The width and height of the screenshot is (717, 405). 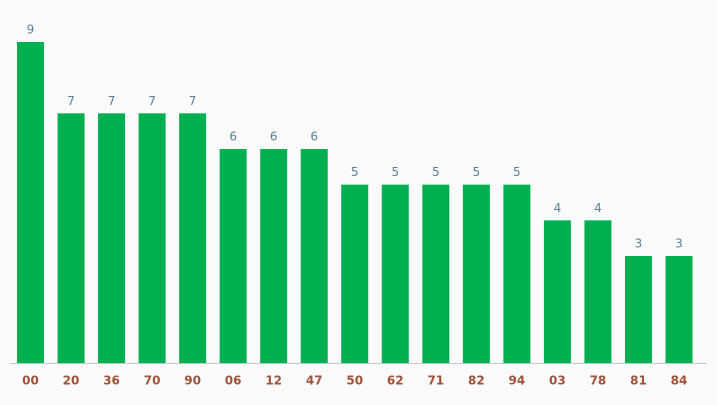 What do you see at coordinates (30, 381) in the screenshot?
I see `x-tick-label: 00` at bounding box center [30, 381].